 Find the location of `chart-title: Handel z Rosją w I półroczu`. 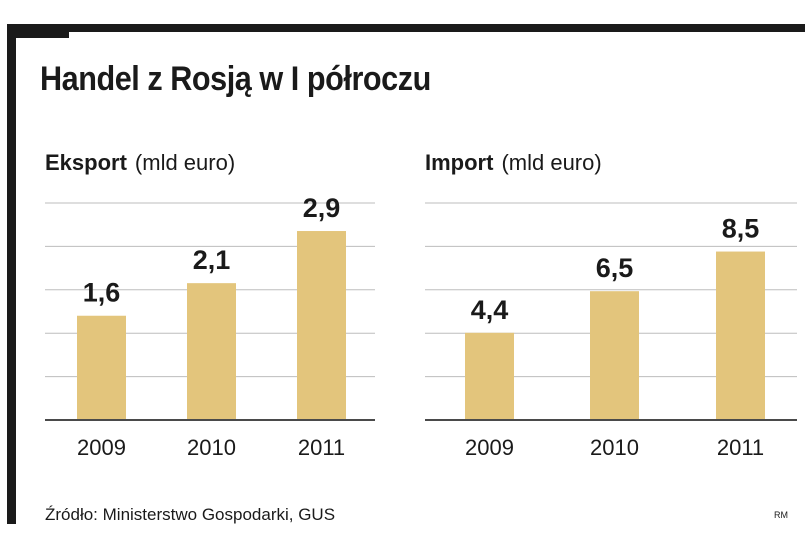

chart-title: Handel z Rosją w I półroczu is located at coordinates (235, 79).